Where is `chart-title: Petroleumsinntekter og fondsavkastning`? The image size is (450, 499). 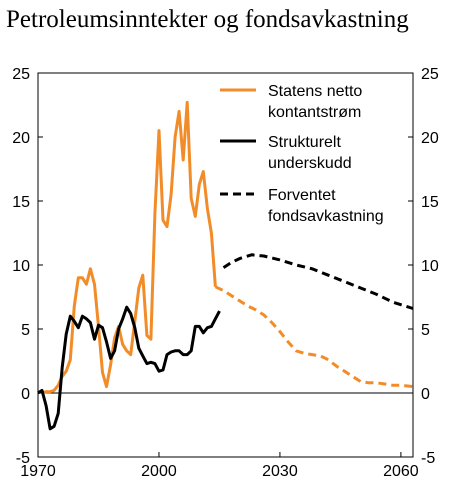 chart-title: Petroleumsinntekter og fondsavkastning is located at coordinates (207, 19).